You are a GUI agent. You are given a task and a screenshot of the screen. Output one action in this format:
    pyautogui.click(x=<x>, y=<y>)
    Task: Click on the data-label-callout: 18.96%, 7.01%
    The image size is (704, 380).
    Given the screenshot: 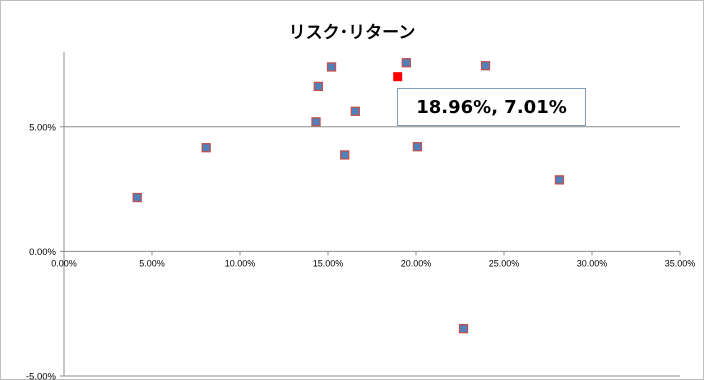 What is the action you would take?
    pyautogui.click(x=491, y=107)
    